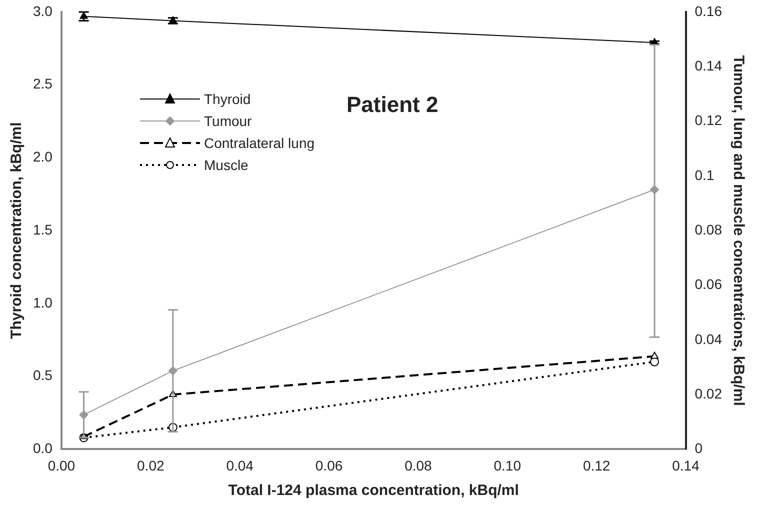  Describe the element at coordinates (42, 375) in the screenshot. I see `y-tick-label: 0.5` at that location.